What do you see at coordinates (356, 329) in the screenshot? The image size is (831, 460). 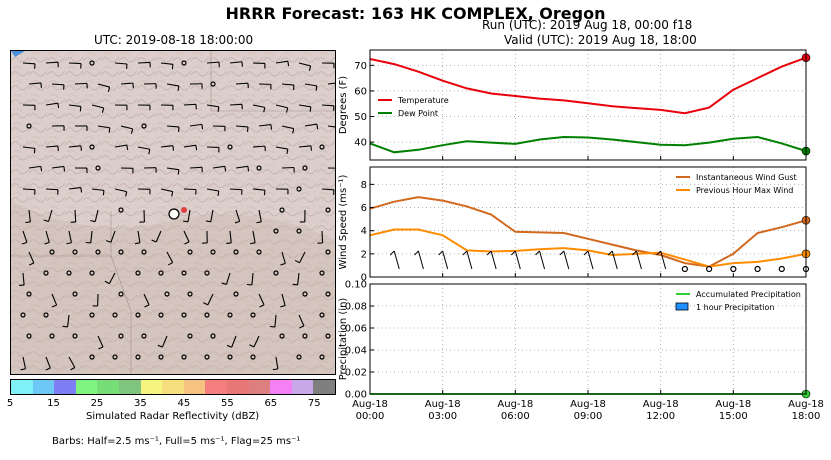 I see `y-tick-label: 0.06` at bounding box center [356, 329].